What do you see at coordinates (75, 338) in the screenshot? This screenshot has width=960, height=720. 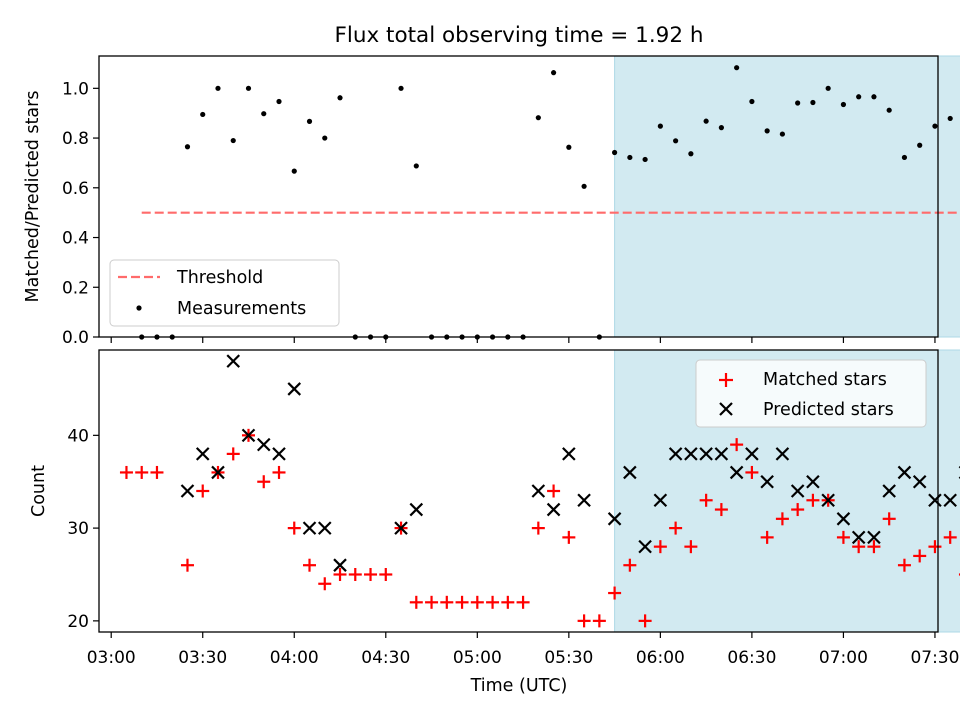 I see `ratio-y-tick-label: 0.0` at bounding box center [75, 338].